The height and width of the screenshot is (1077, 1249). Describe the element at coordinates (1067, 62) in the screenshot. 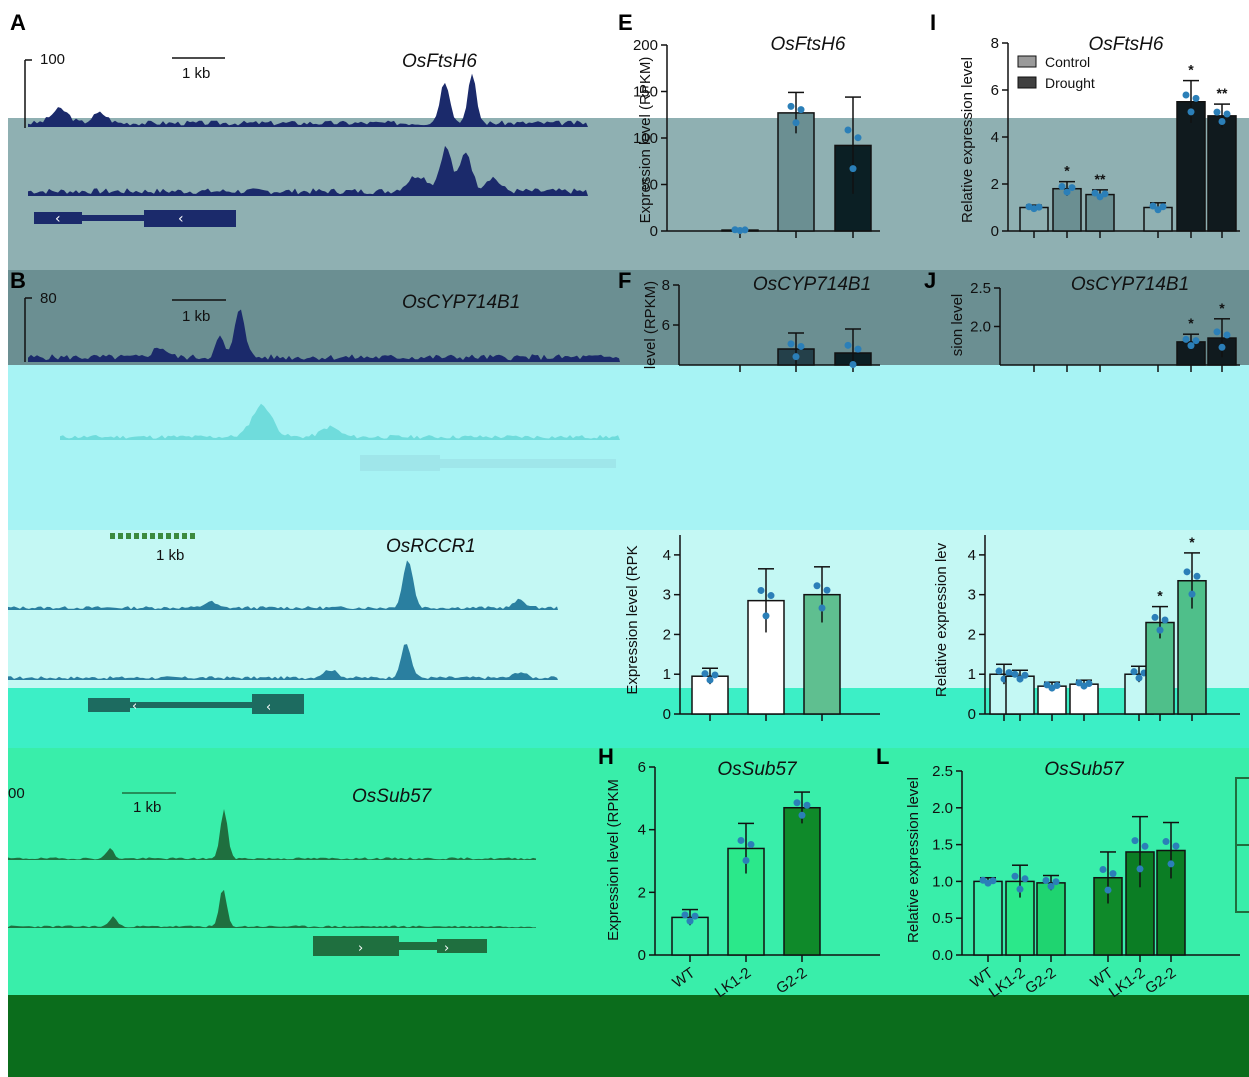

I see `legend-control-label: Control` at that location.